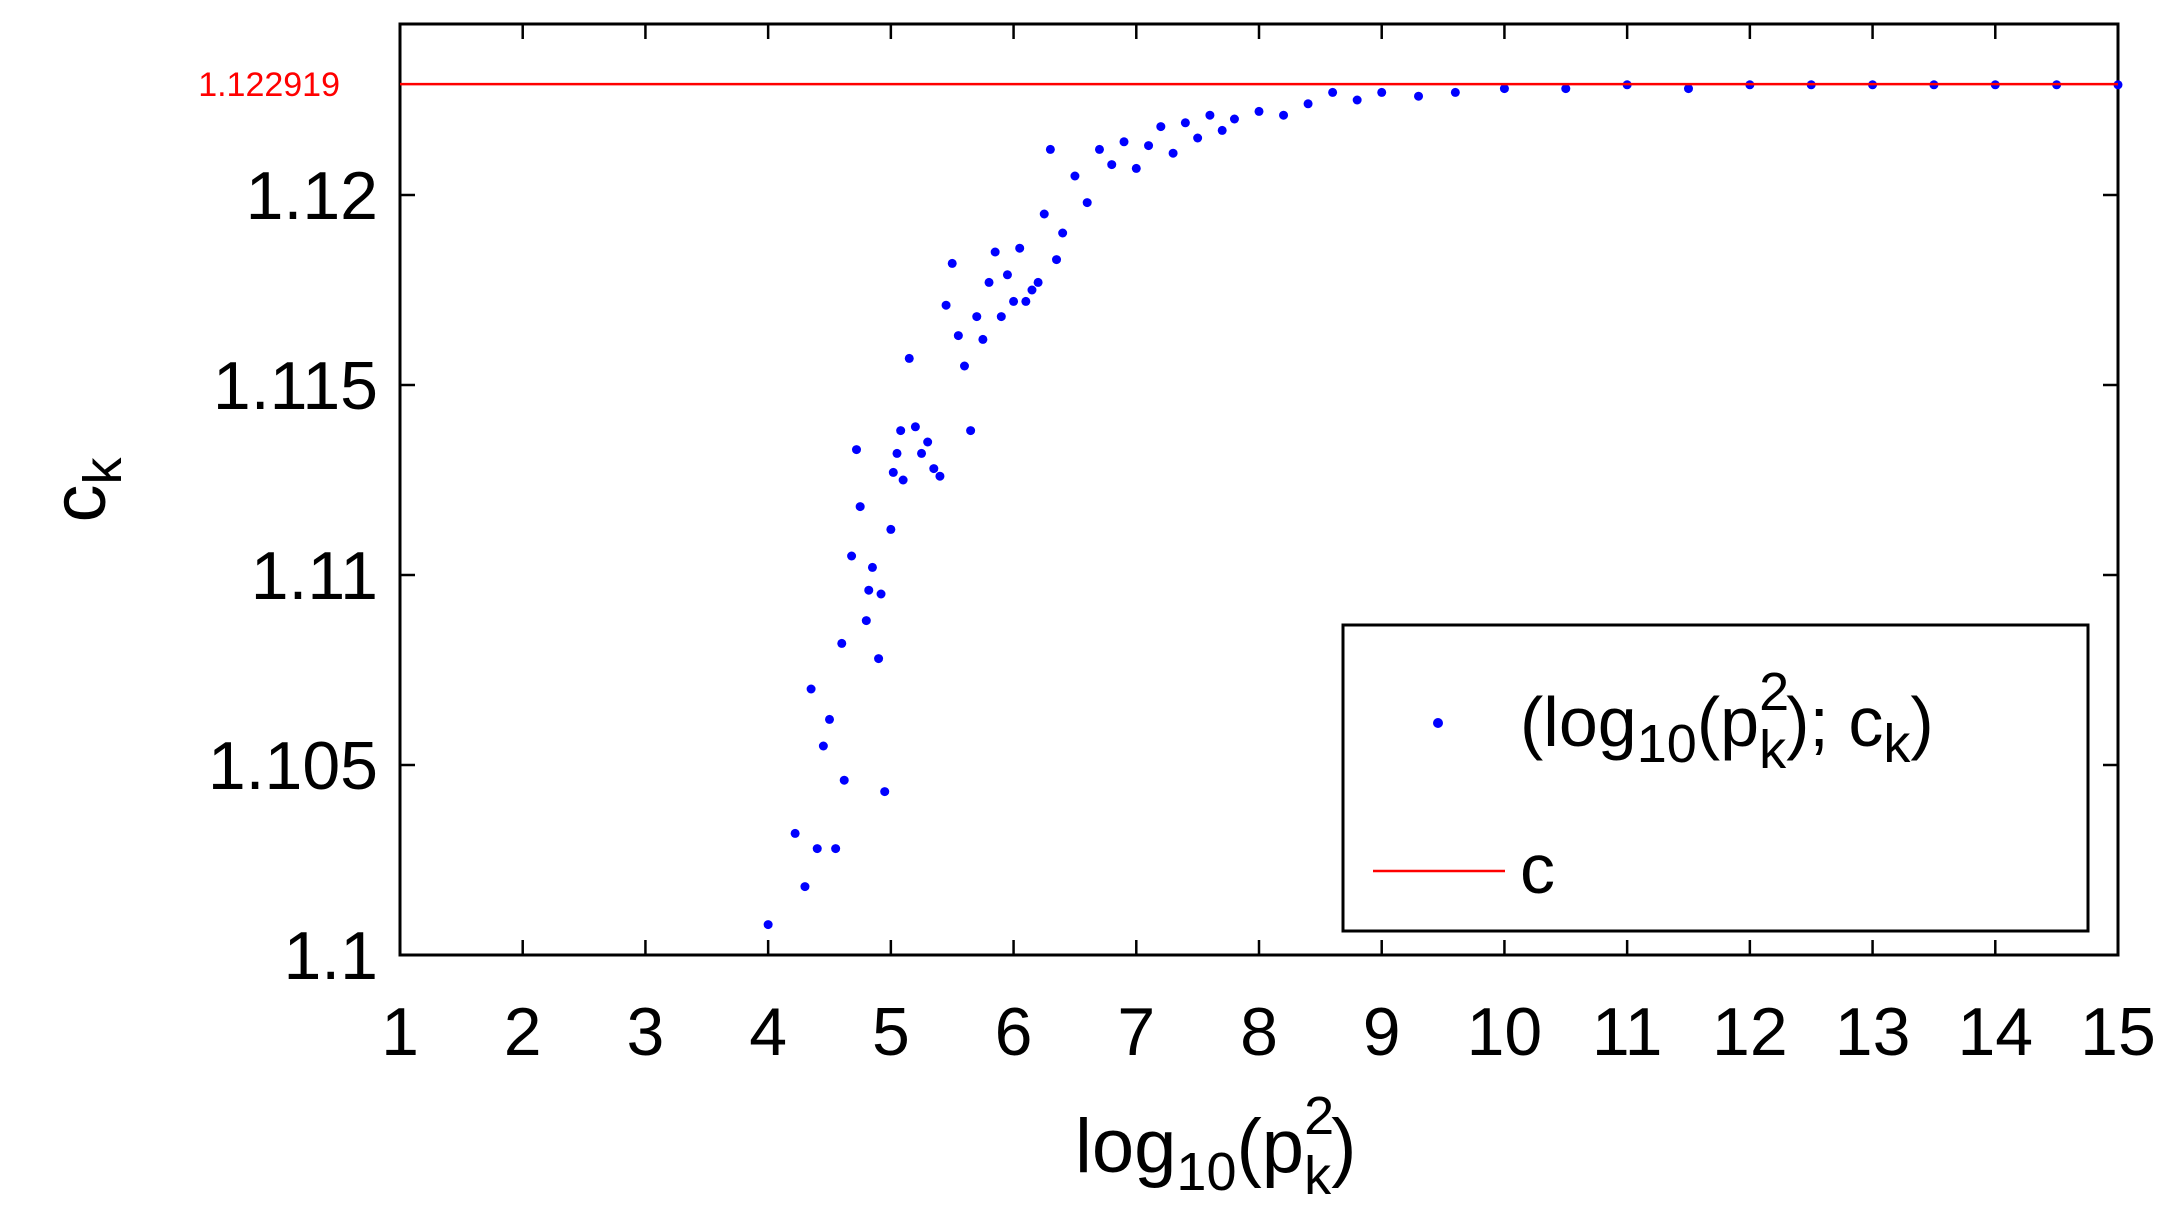 This screenshot has height=1230, width=2173. I want to click on legend-marker-points, so click(1438, 723).